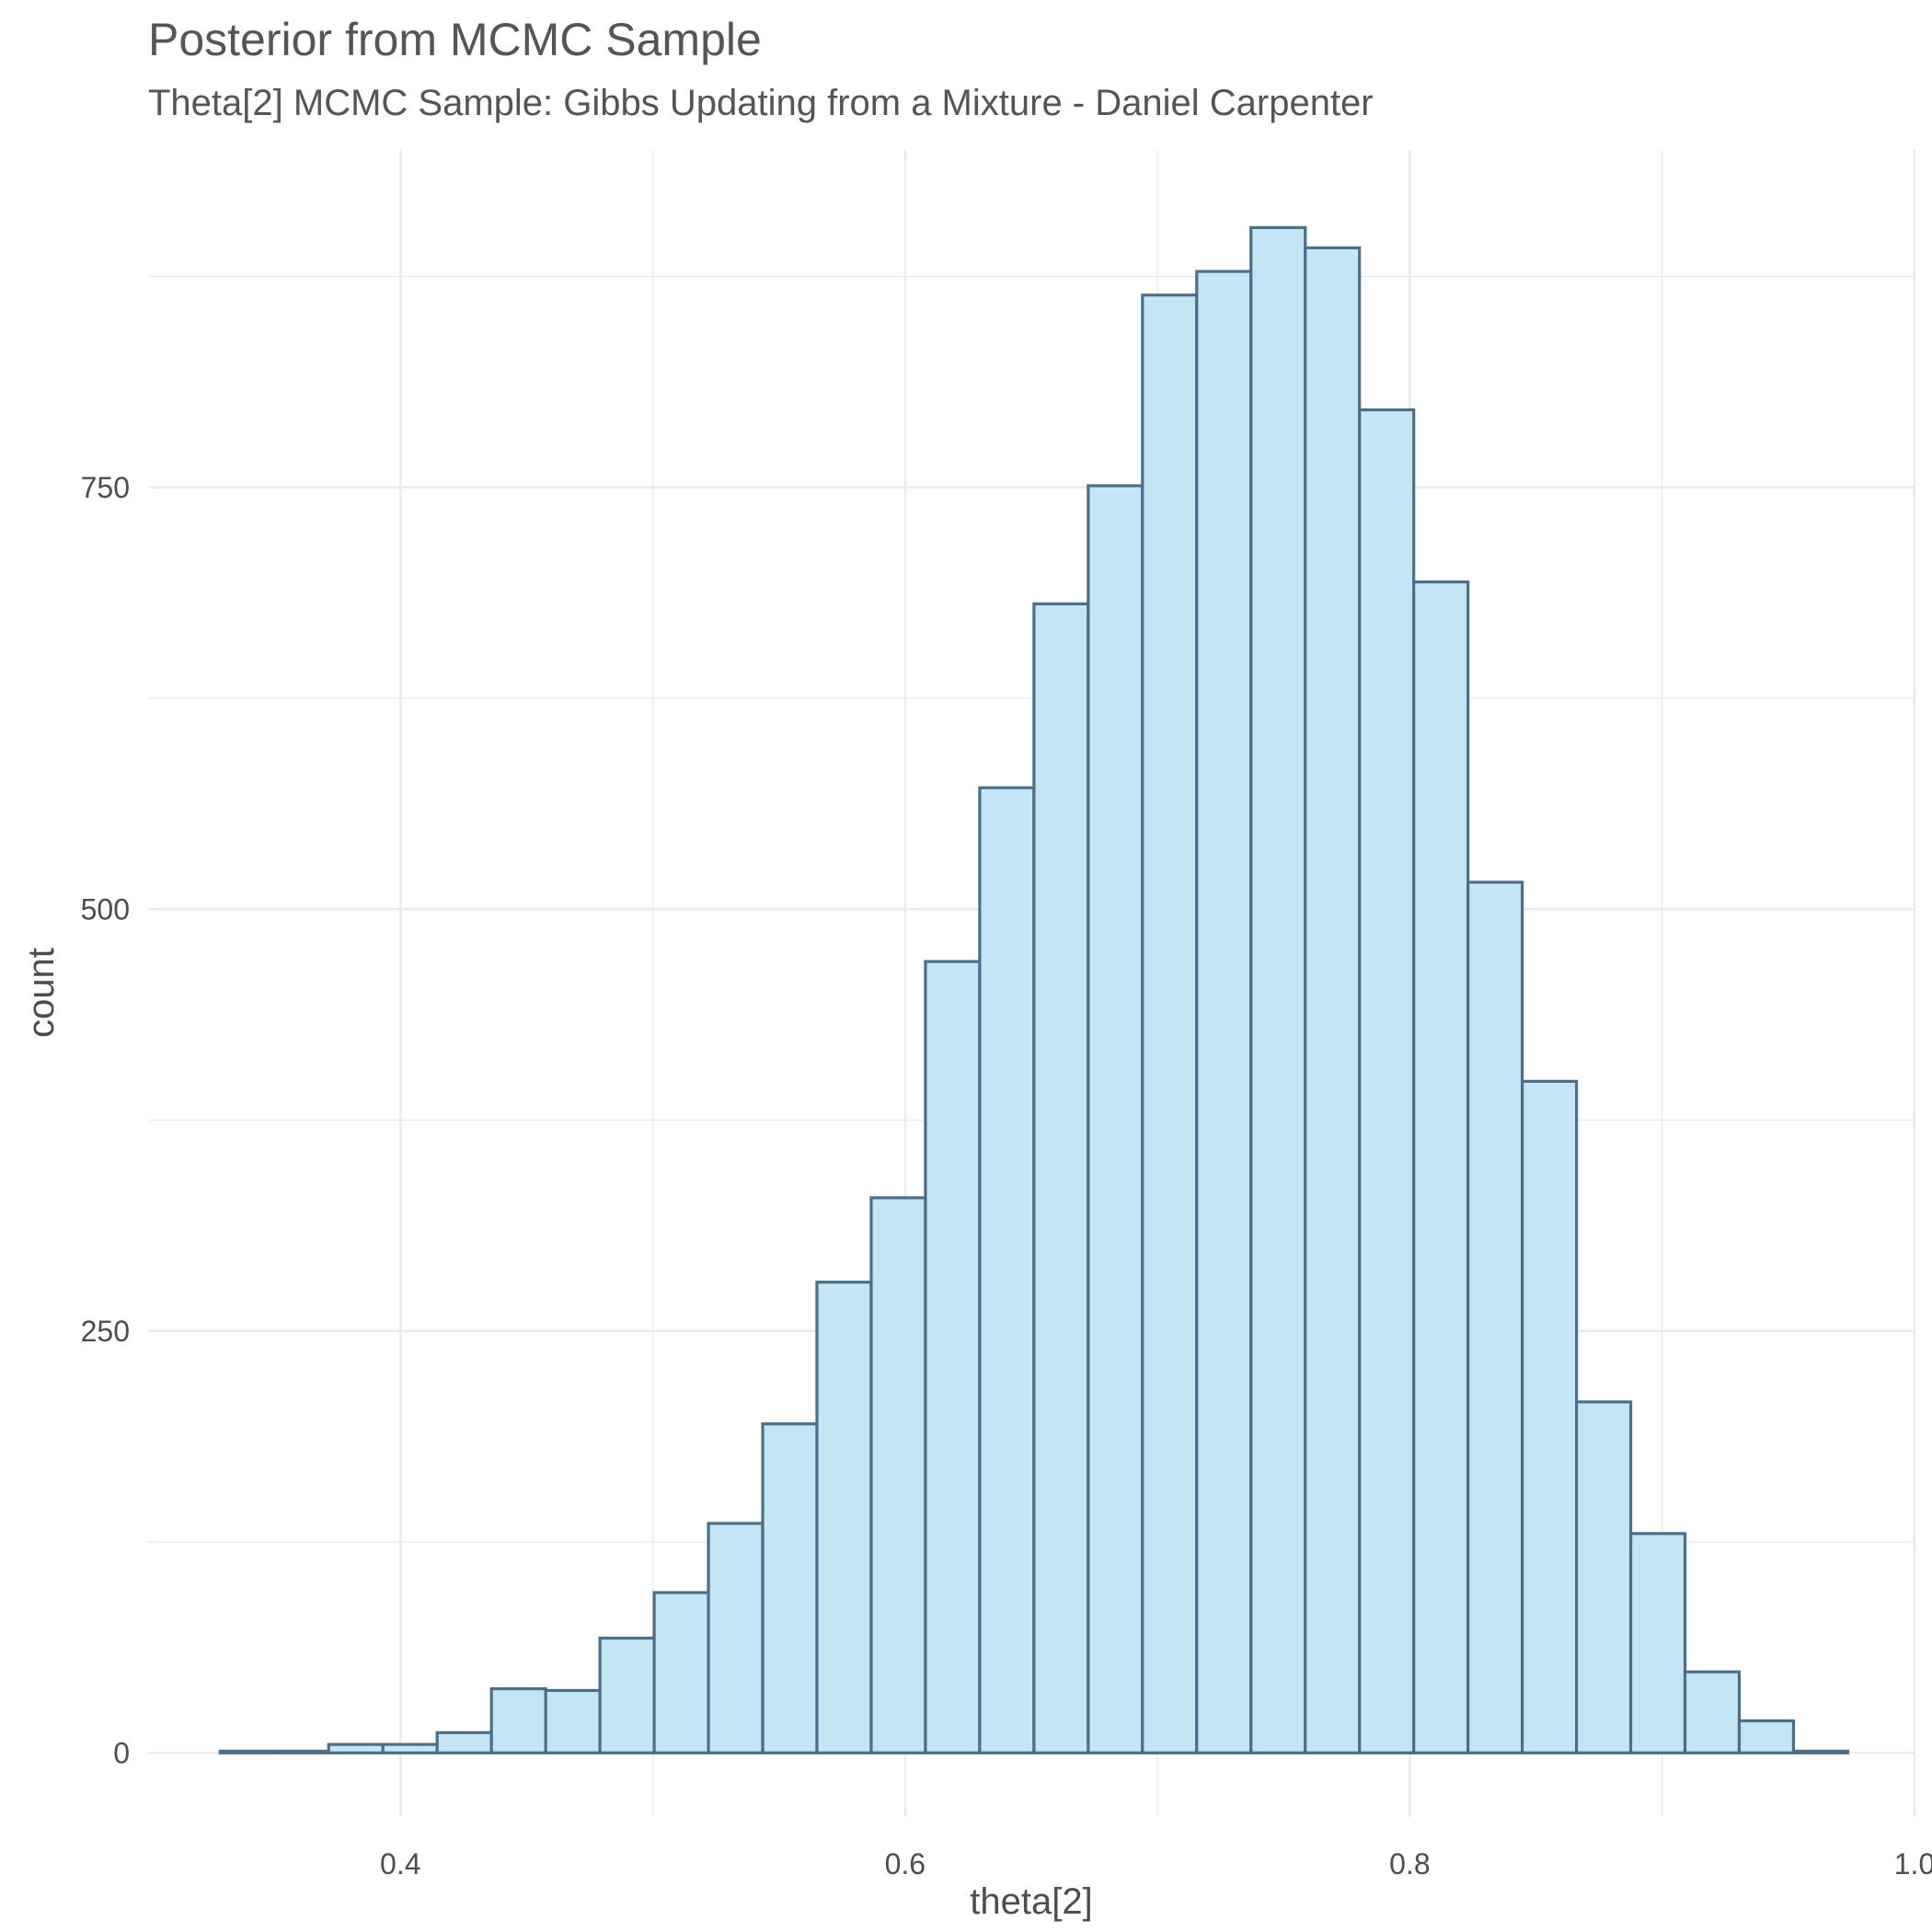  I want to click on x-axis-tick-labels: 0.4 0.6 0.8 1.0, so click(1156, 1863).